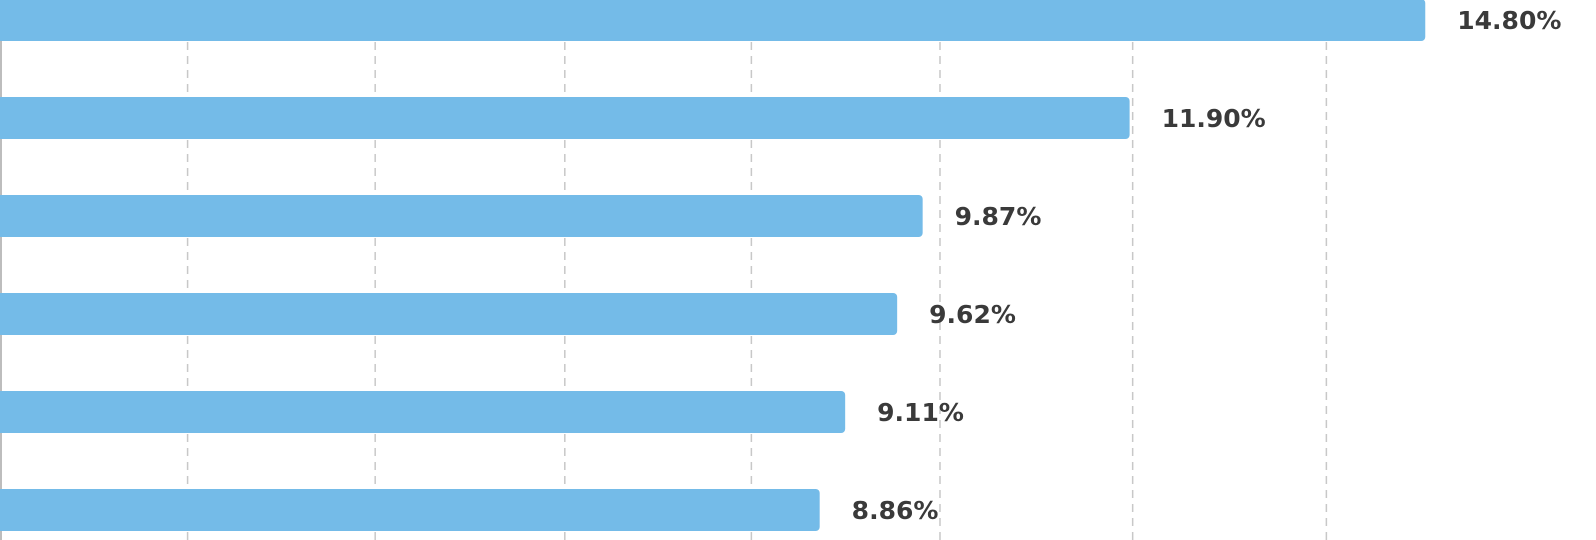  What do you see at coordinates (1214, 118) in the screenshot?
I see `value-label: 11.90%` at bounding box center [1214, 118].